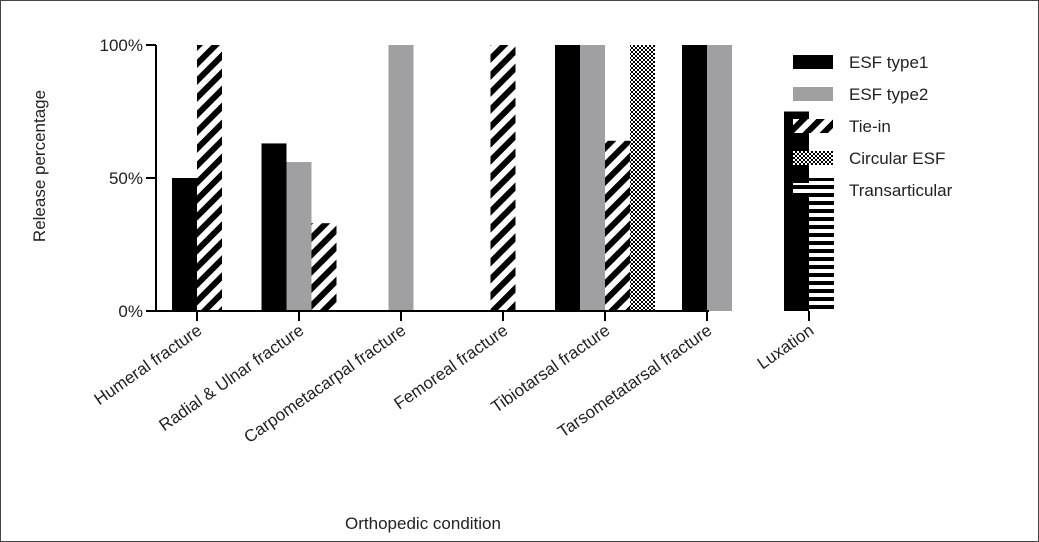  Describe the element at coordinates (870, 126) in the screenshot. I see `legend-label: Tie-in` at that location.